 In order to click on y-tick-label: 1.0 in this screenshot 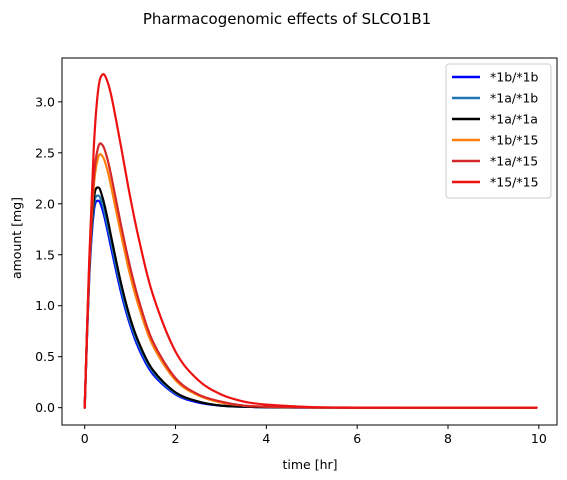, I will do `click(45, 305)`.